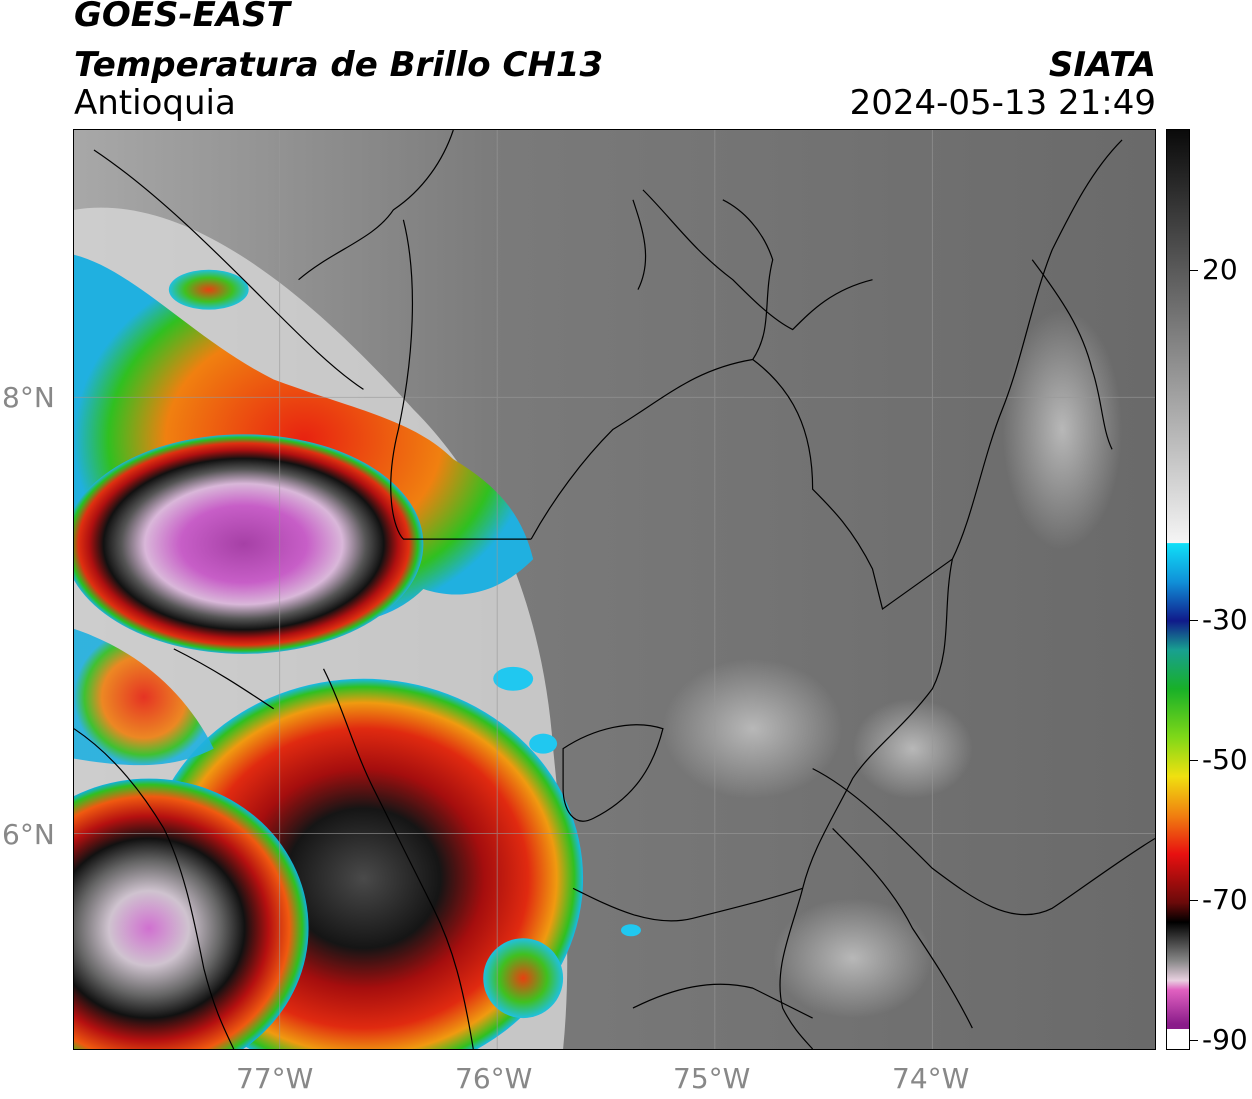 The height and width of the screenshot is (1099, 1252). What do you see at coordinates (275, 1078) in the screenshot?
I see `lon-label-77w: 77°W` at bounding box center [275, 1078].